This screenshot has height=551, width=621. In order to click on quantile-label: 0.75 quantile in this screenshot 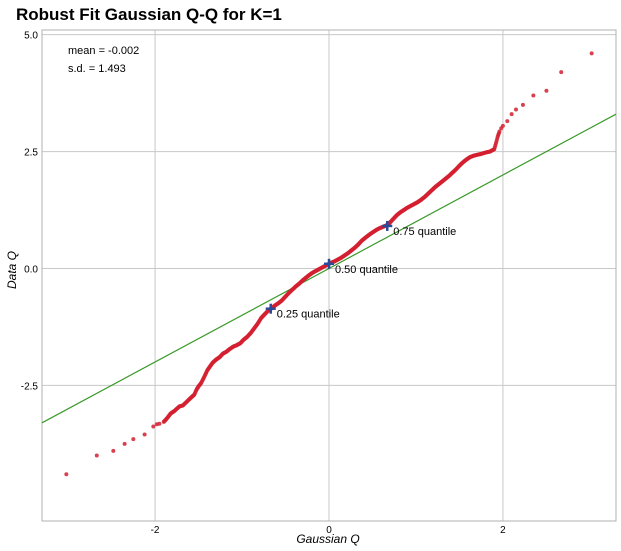, I will do `click(424, 232)`.